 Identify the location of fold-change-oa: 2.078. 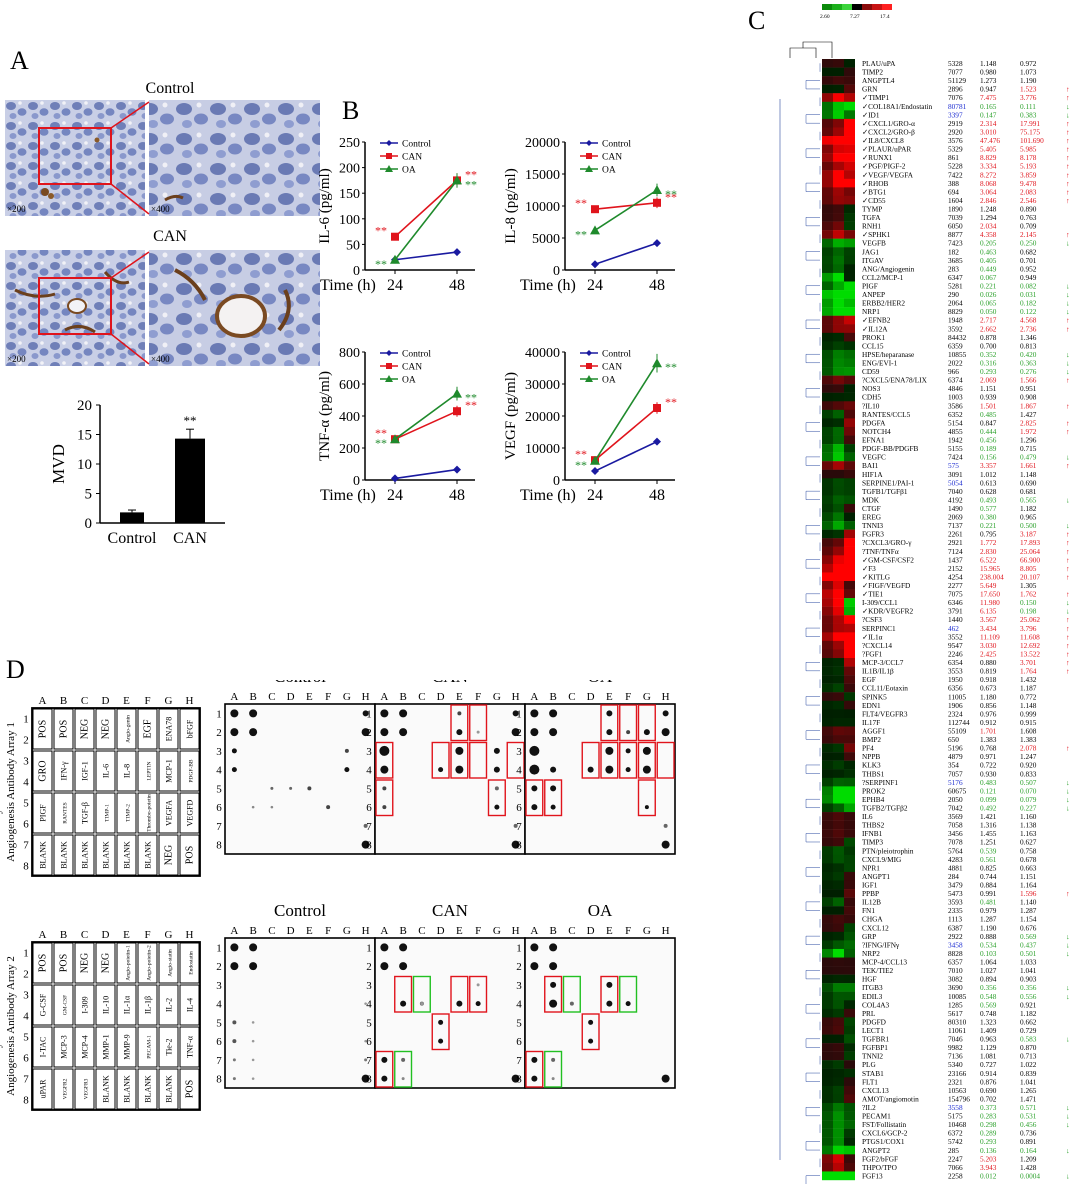
(1028, 748).